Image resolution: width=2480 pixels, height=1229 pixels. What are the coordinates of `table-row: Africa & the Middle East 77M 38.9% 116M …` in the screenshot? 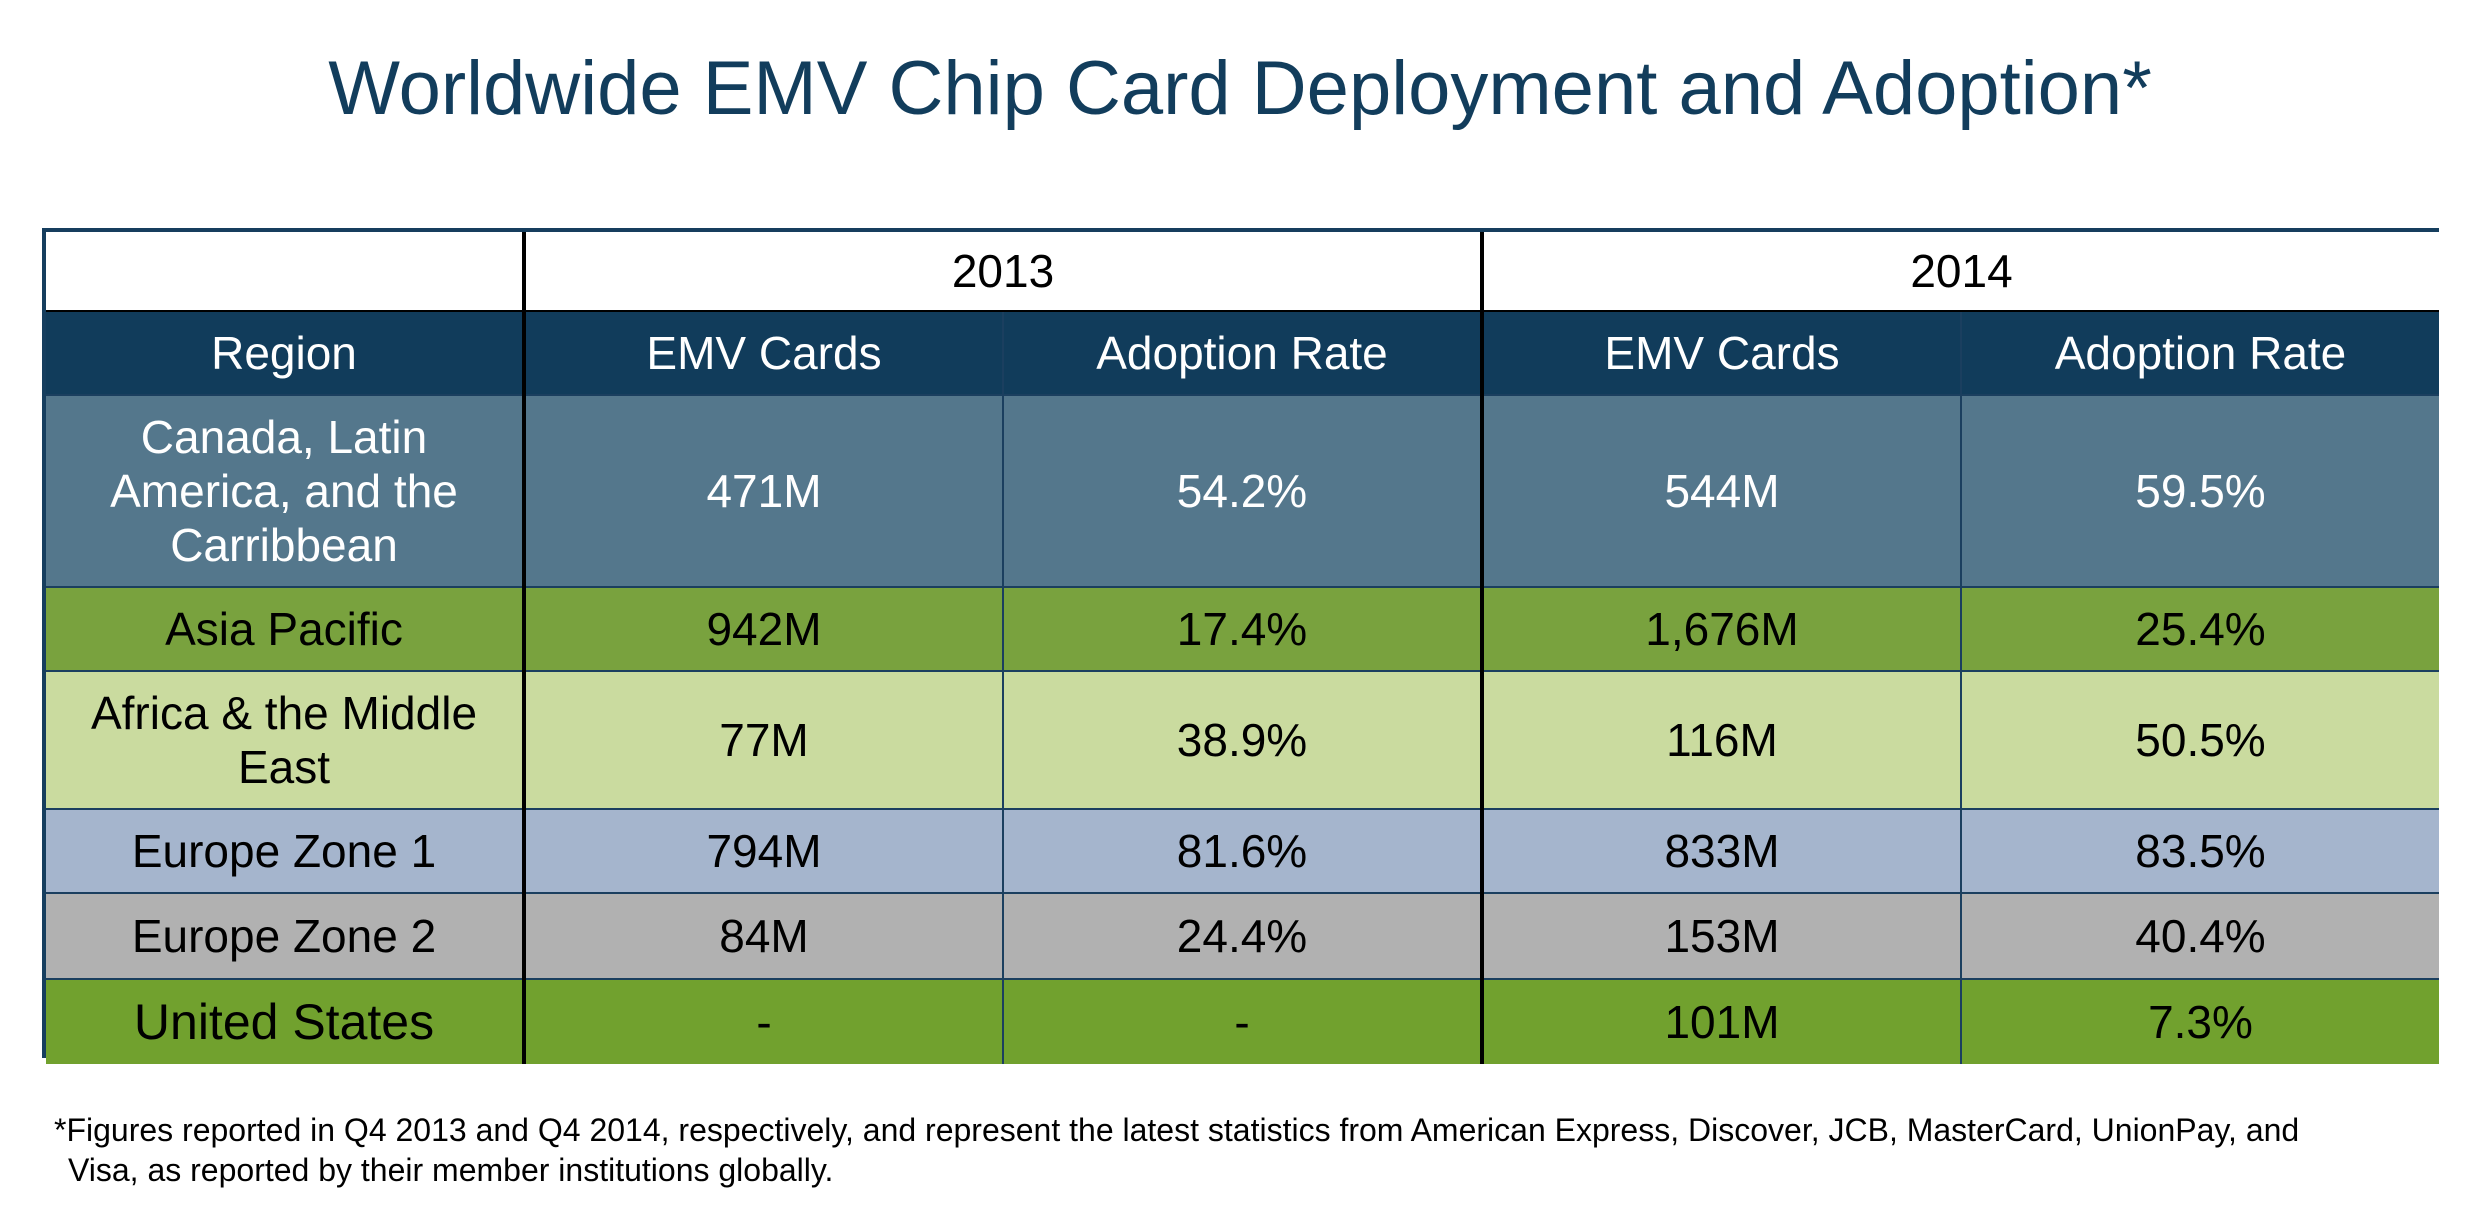 It's located at (1242, 740).